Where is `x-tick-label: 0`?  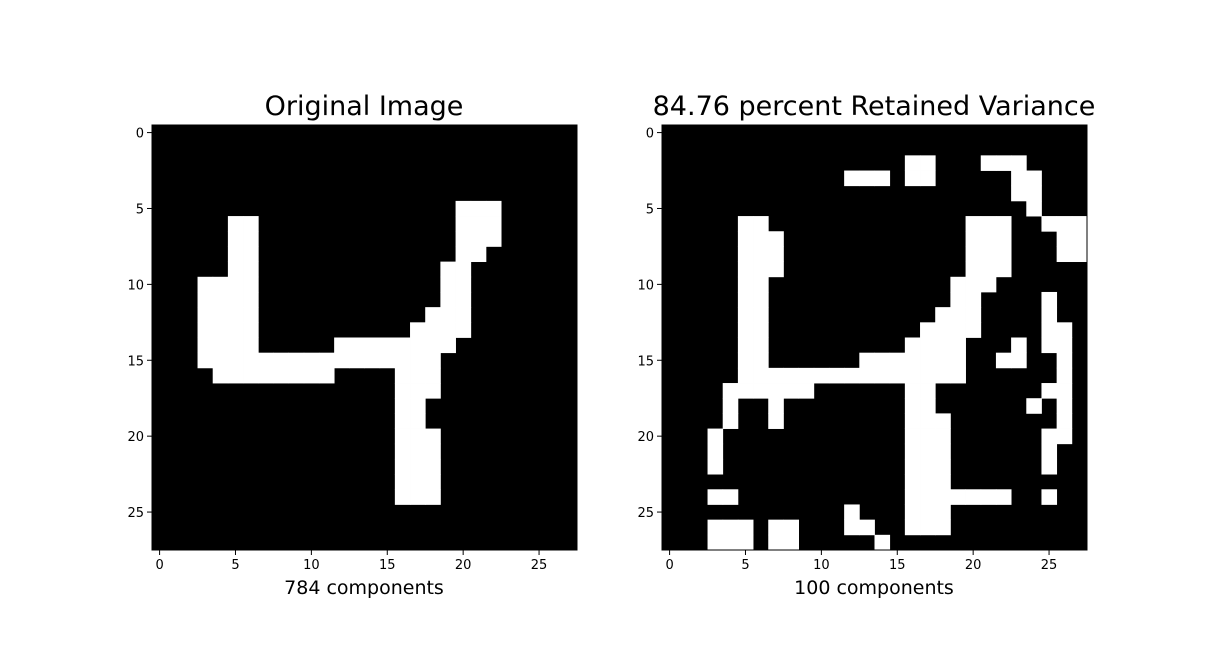
x-tick-label: 0 is located at coordinates (159, 565).